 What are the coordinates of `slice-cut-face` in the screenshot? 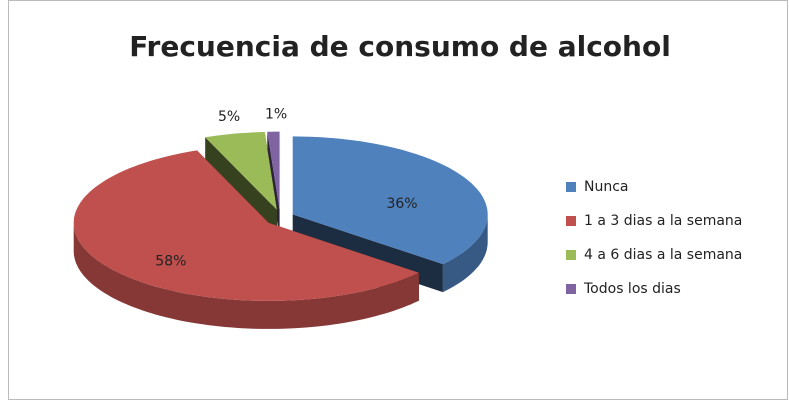 It's located at (241, 187).